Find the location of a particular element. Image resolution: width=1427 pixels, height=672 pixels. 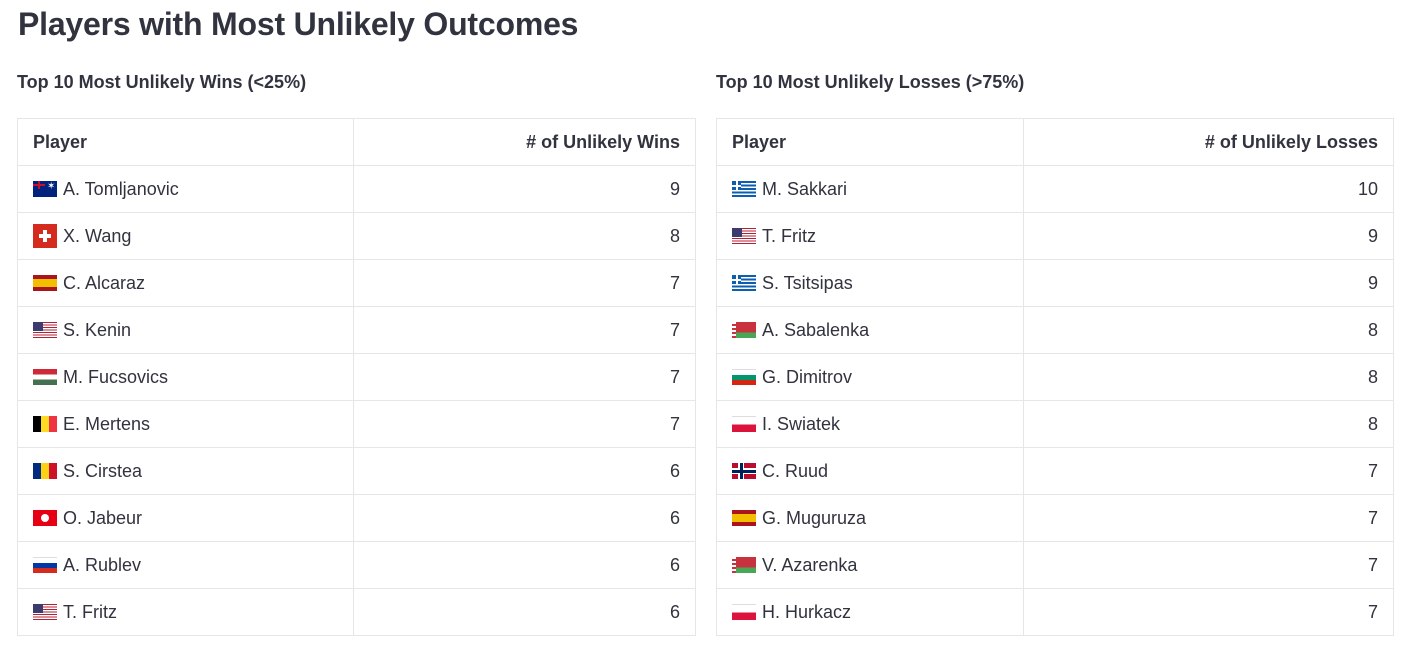

unlikely-wins-heading: Top 10 Most Unlikely Wins (<25%) is located at coordinates (162, 82).